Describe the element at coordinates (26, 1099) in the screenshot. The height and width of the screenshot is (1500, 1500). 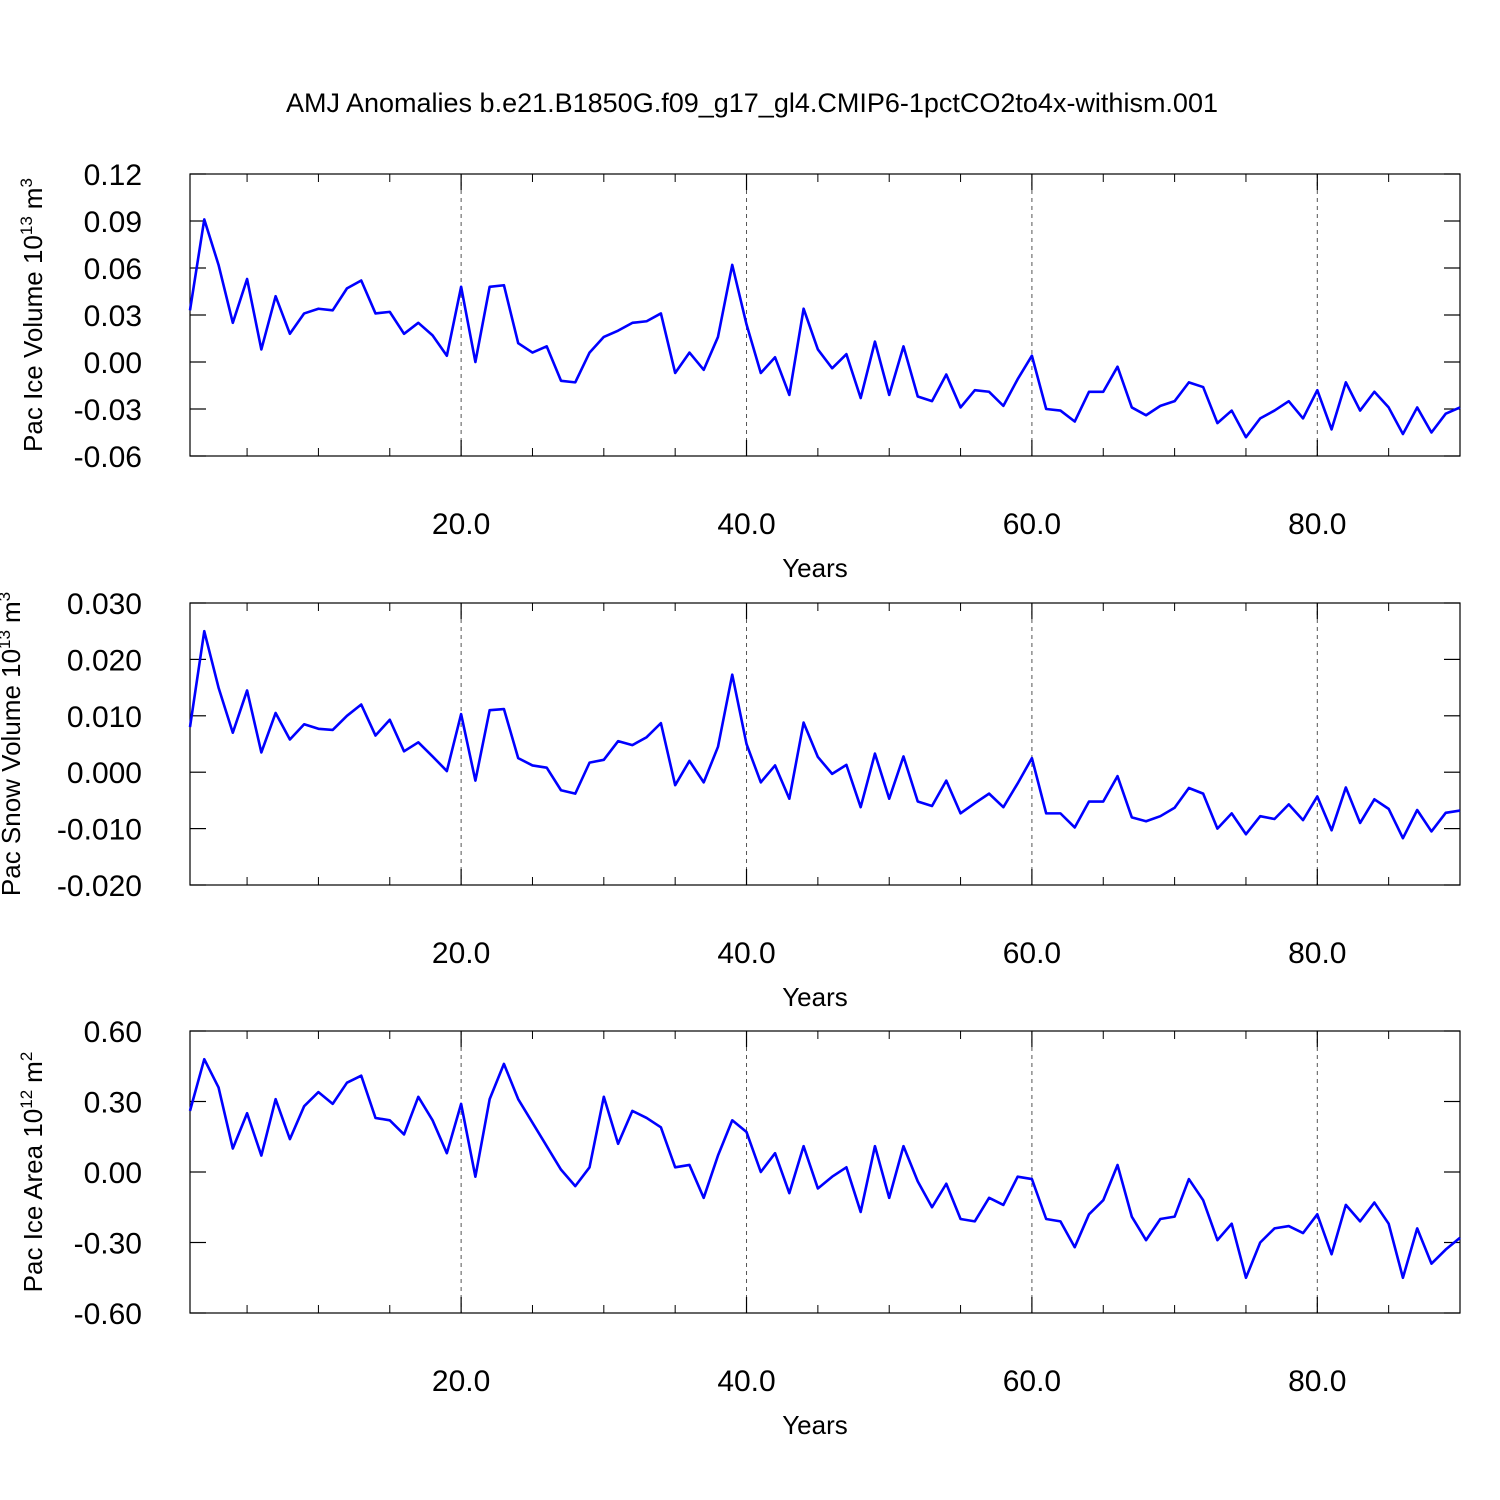
I see `y-axis-label-exponent: 12` at that location.